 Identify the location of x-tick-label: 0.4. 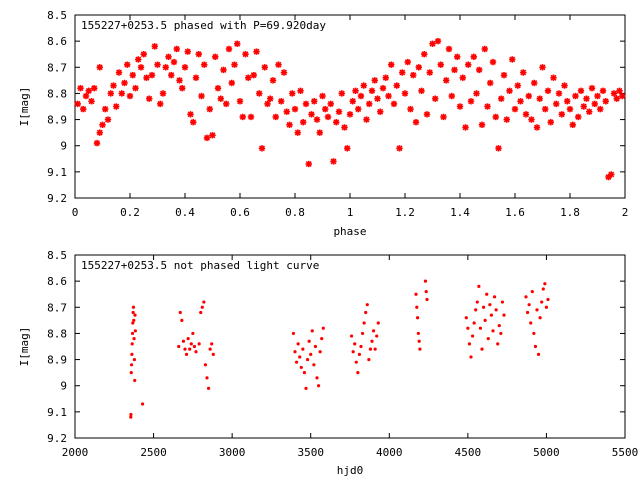
(185, 212).